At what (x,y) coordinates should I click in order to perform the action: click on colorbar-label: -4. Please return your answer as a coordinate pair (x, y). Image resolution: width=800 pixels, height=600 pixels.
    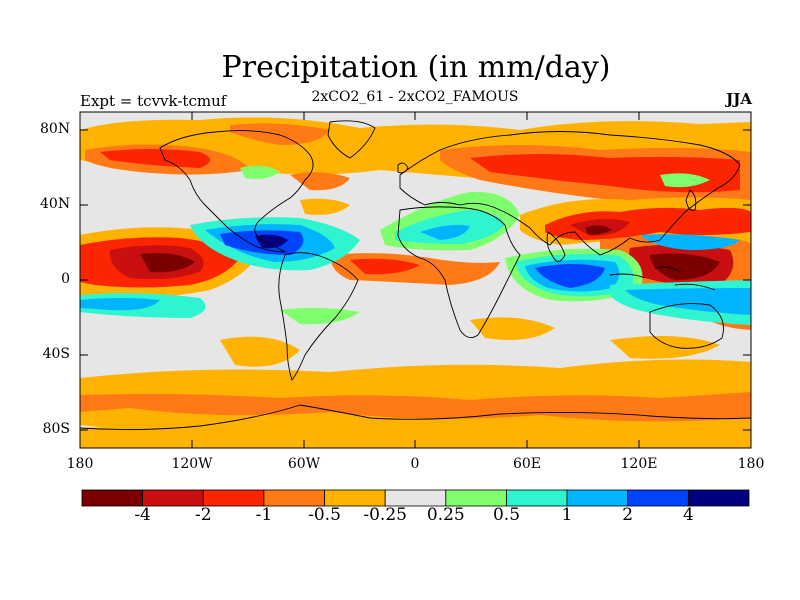
    Looking at the image, I should click on (142, 515).